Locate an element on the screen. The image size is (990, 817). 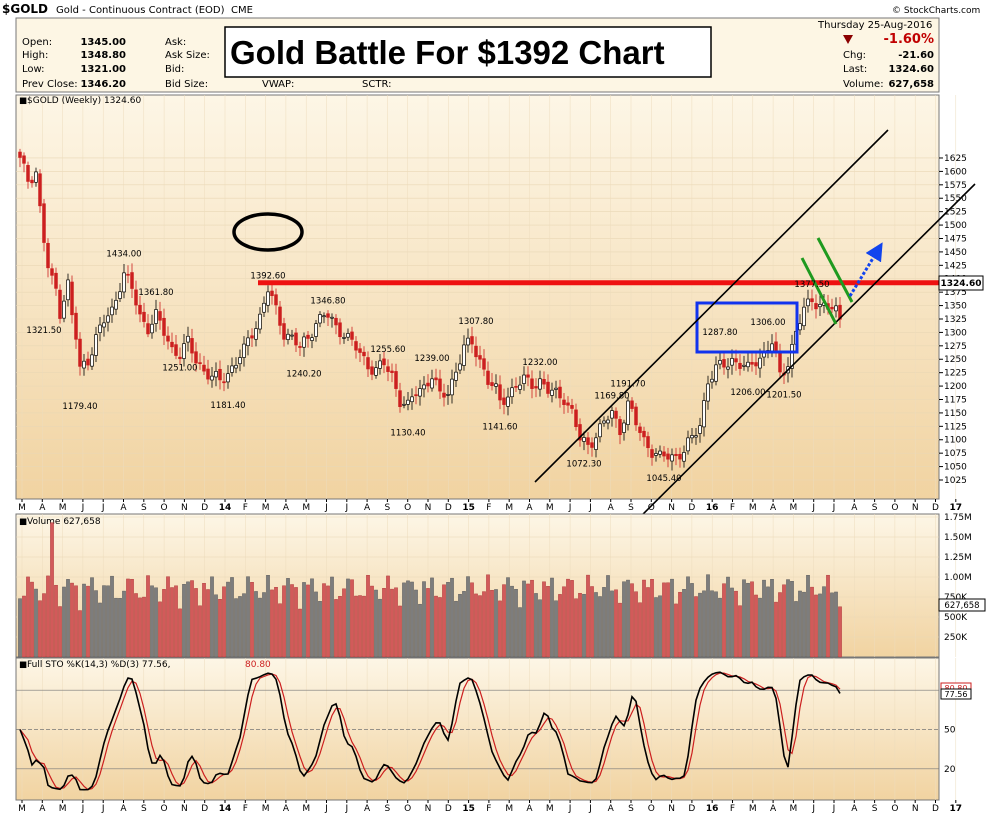
peak-label: 1141.60 is located at coordinates (499, 427).